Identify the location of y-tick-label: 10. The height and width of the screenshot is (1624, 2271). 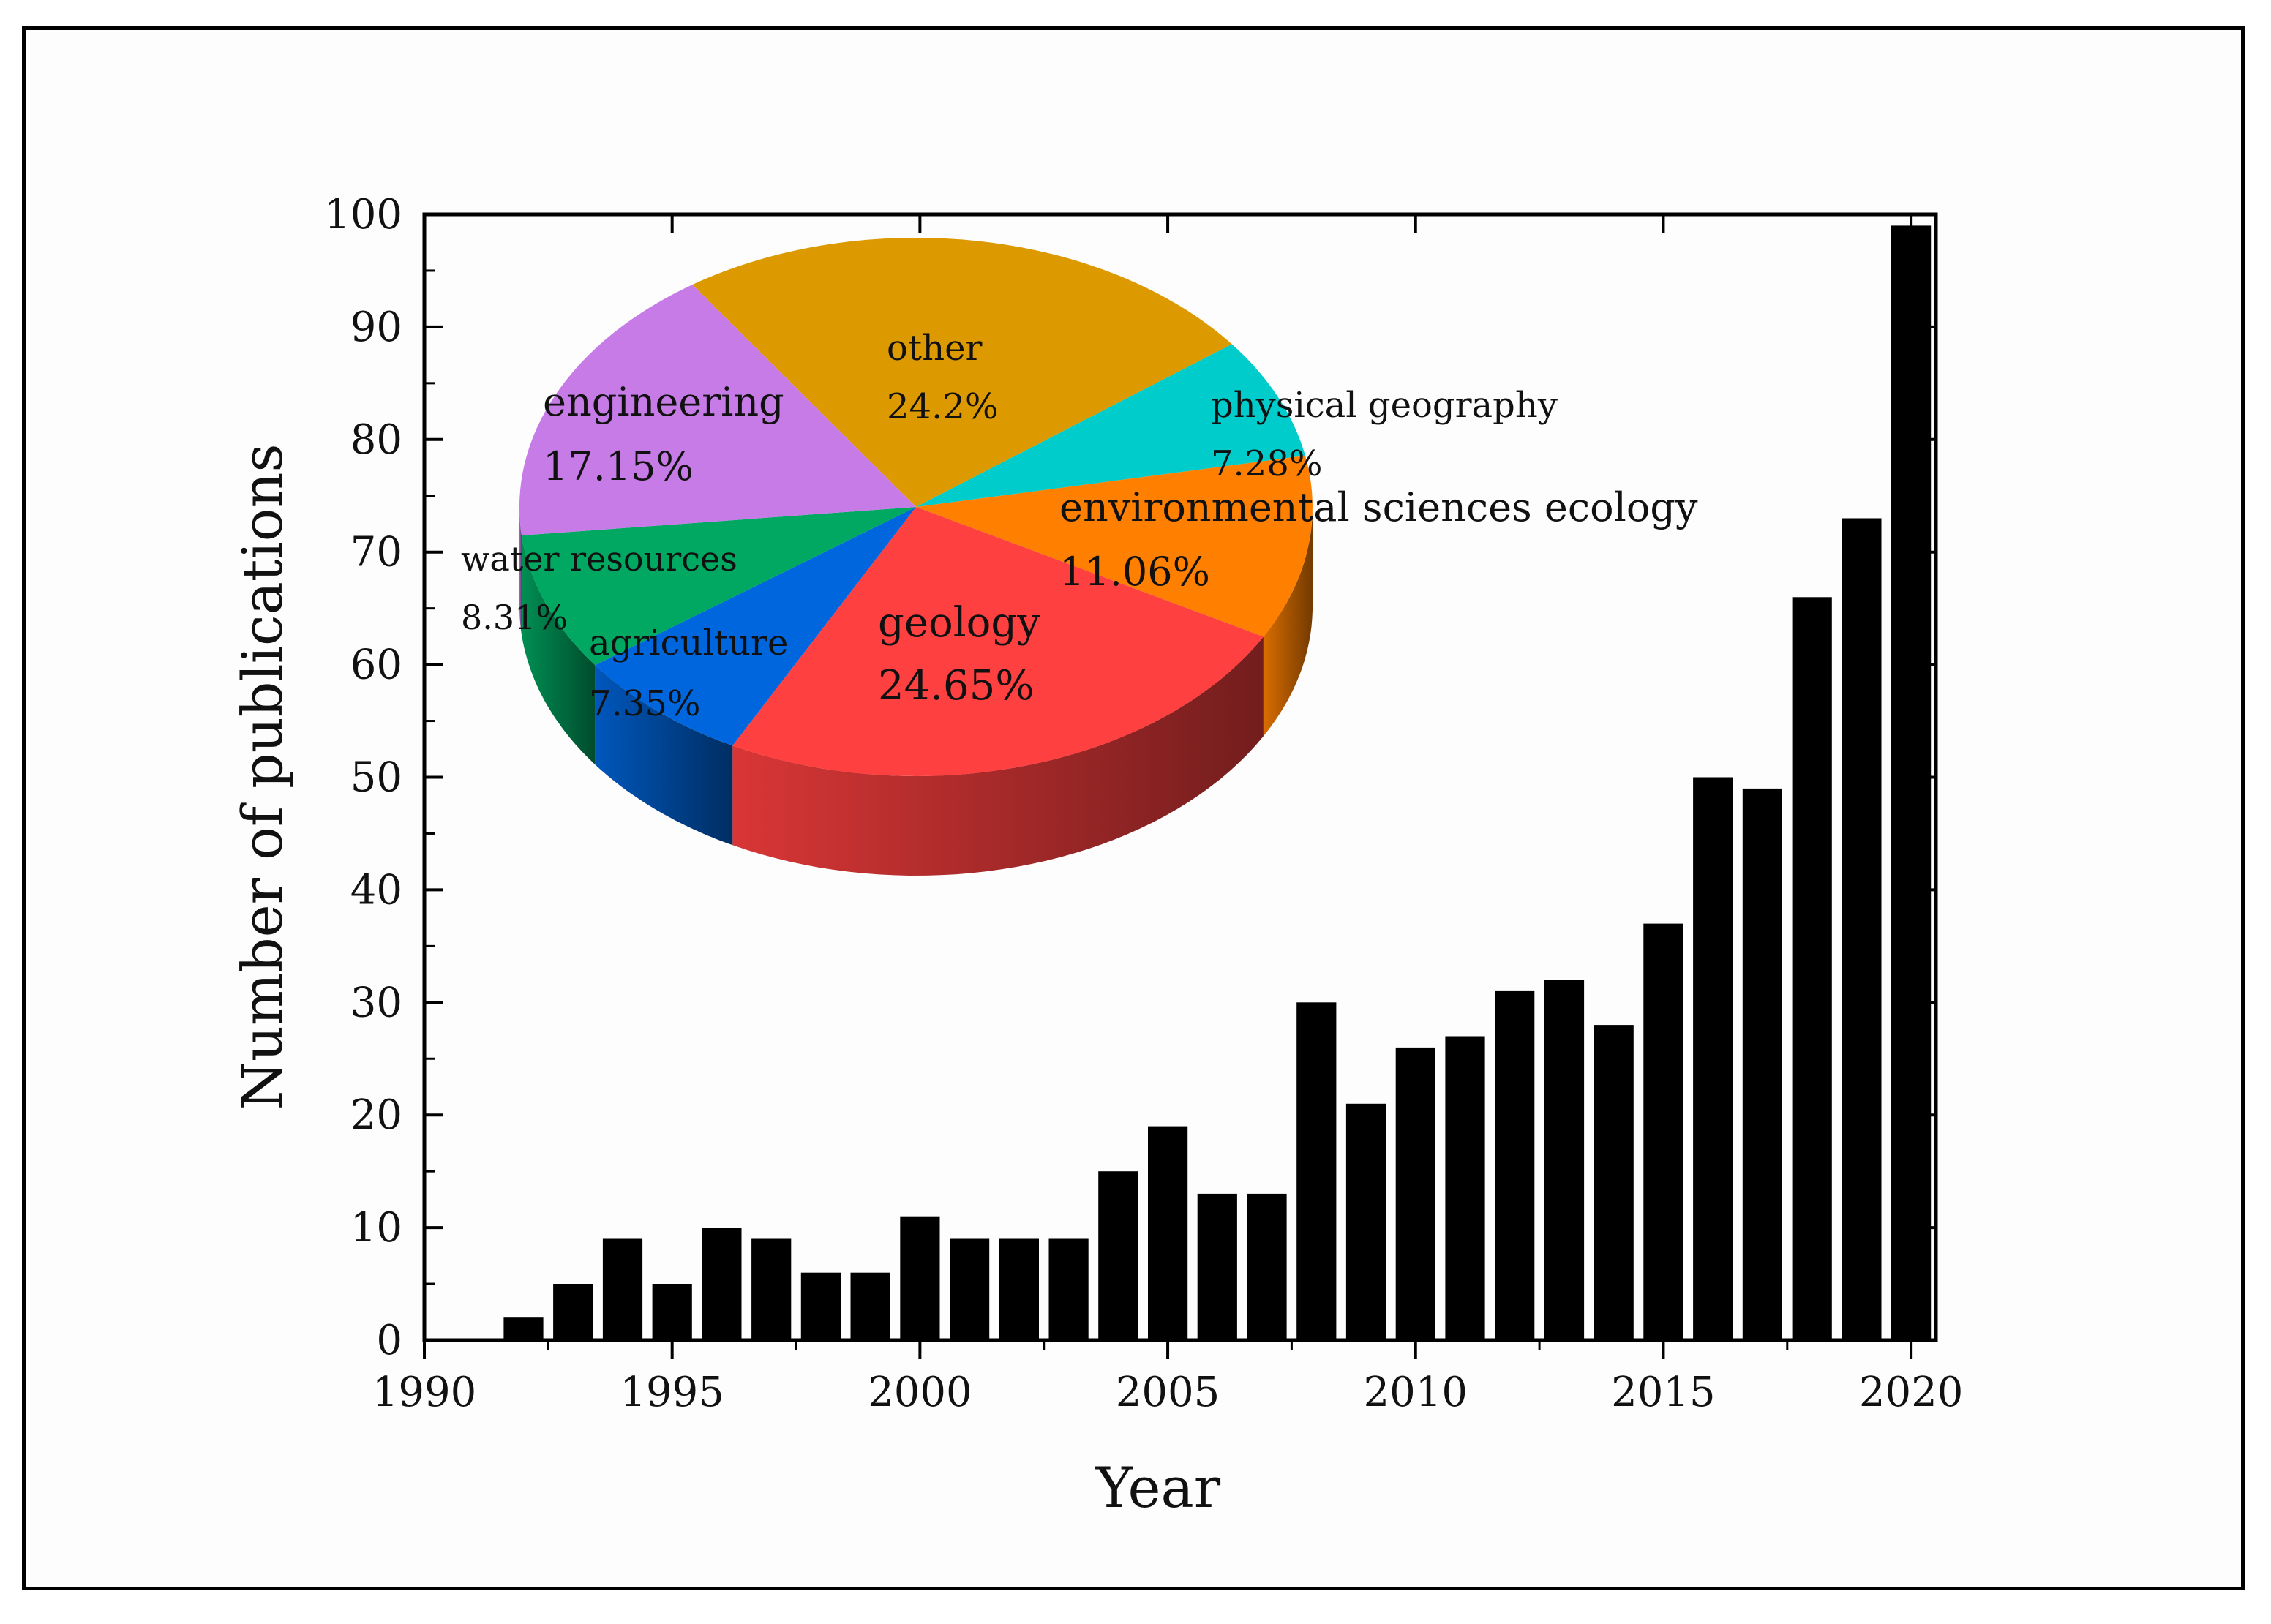
(376, 1228).